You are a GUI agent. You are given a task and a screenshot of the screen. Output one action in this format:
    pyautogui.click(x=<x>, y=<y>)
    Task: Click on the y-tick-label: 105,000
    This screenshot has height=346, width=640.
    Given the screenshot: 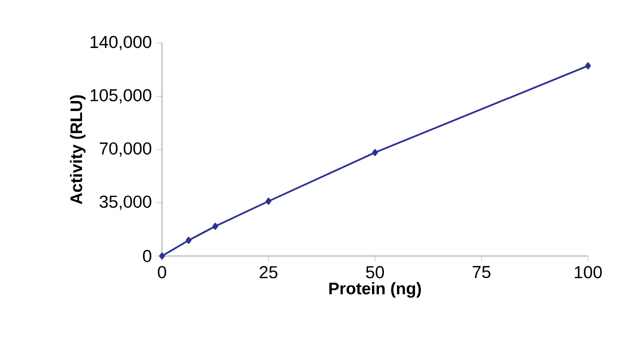 What is the action you would take?
    pyautogui.click(x=121, y=96)
    